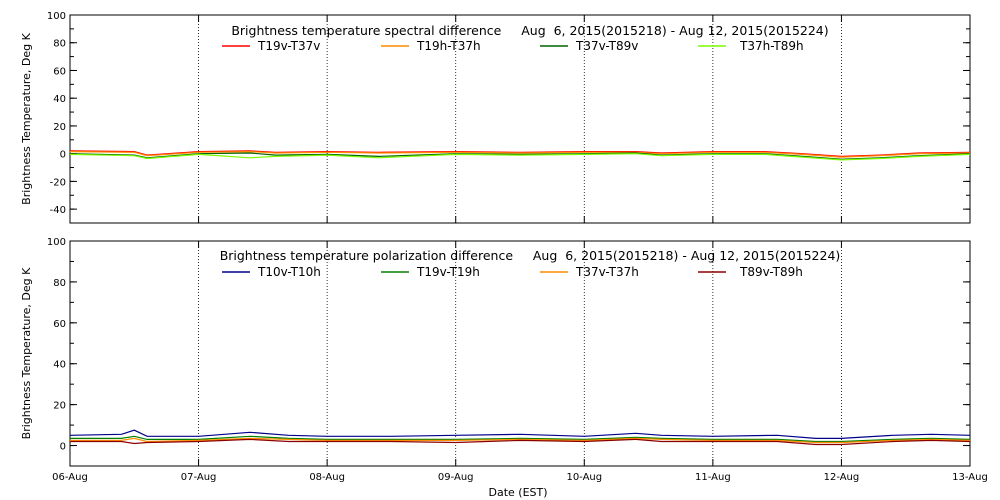 The width and height of the screenshot is (1000, 500). I want to click on x-tick-label: 08-Aug, so click(327, 477).